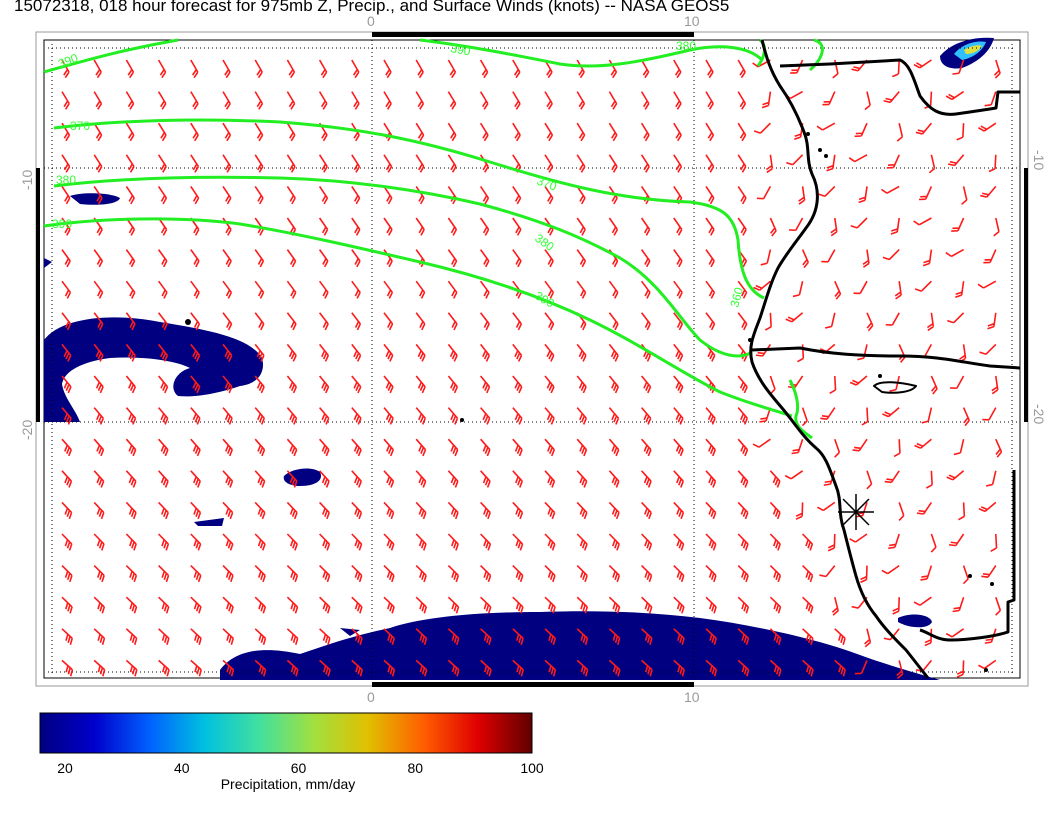 Image resolution: width=1056 pixels, height=816 pixels. I want to click on colorbar-tick-label: 60, so click(299, 768).